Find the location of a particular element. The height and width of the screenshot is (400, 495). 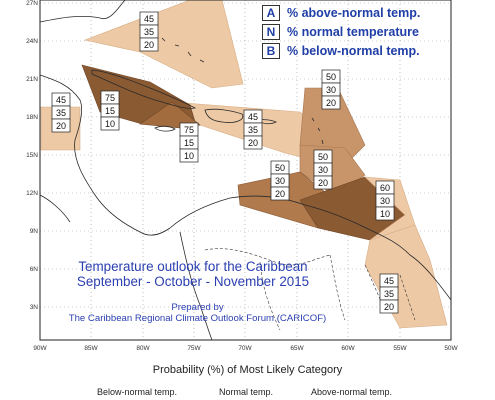

probability-box-jamaica: 75 15 10 is located at coordinates (189, 142).